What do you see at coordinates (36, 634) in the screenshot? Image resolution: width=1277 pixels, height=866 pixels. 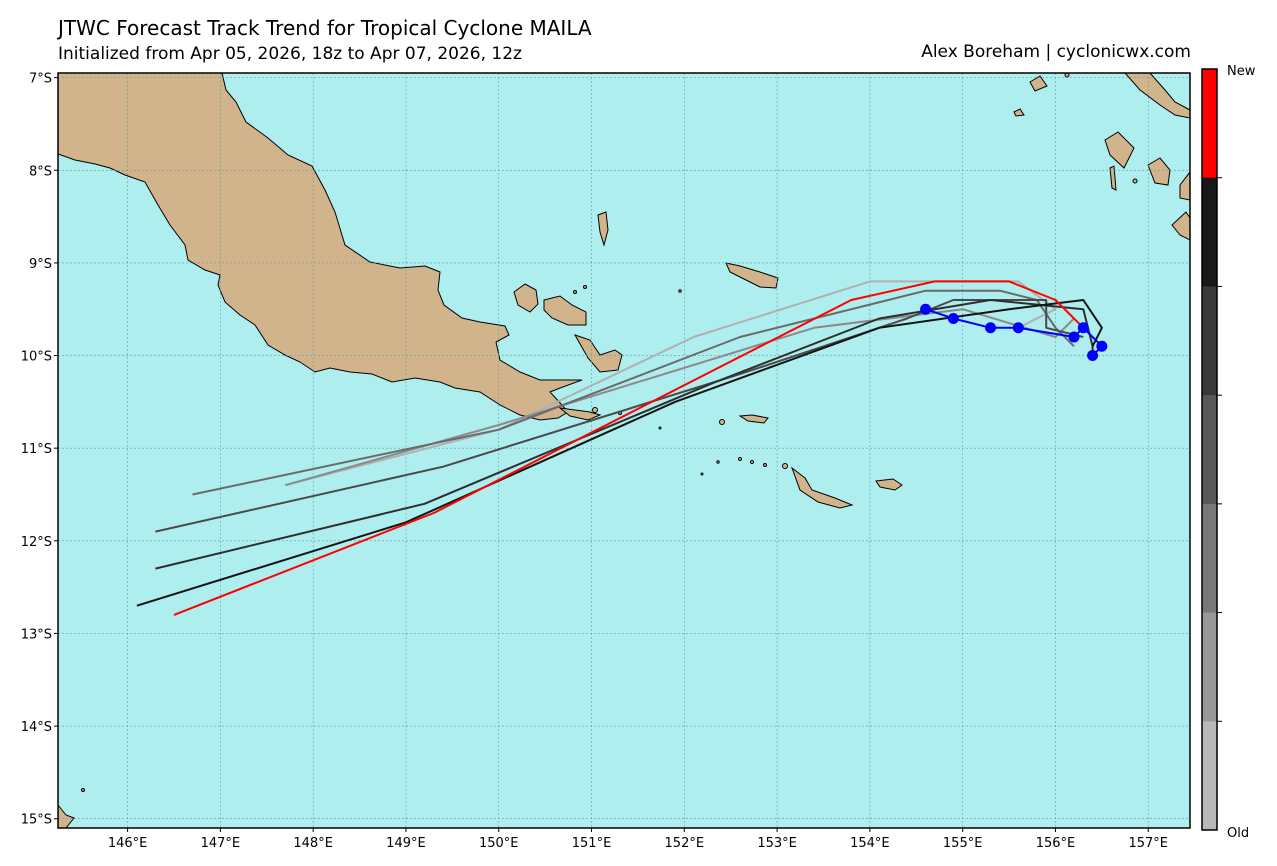 I see `y-tick-label: 13°S` at bounding box center [36, 634].